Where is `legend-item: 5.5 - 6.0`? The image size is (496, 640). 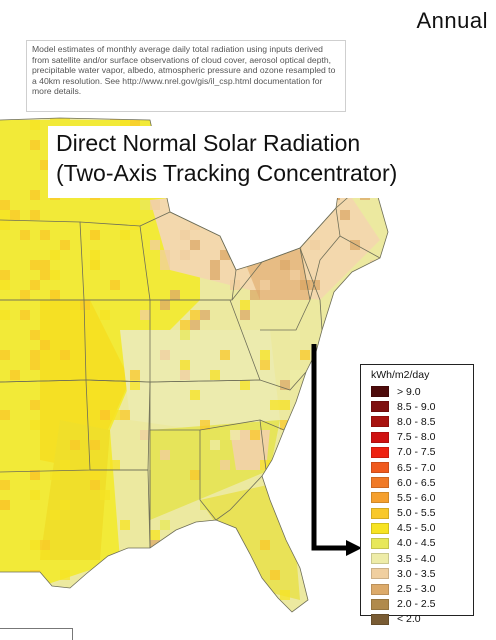 legend-item: 5.5 - 6.0 is located at coordinates (422, 497).